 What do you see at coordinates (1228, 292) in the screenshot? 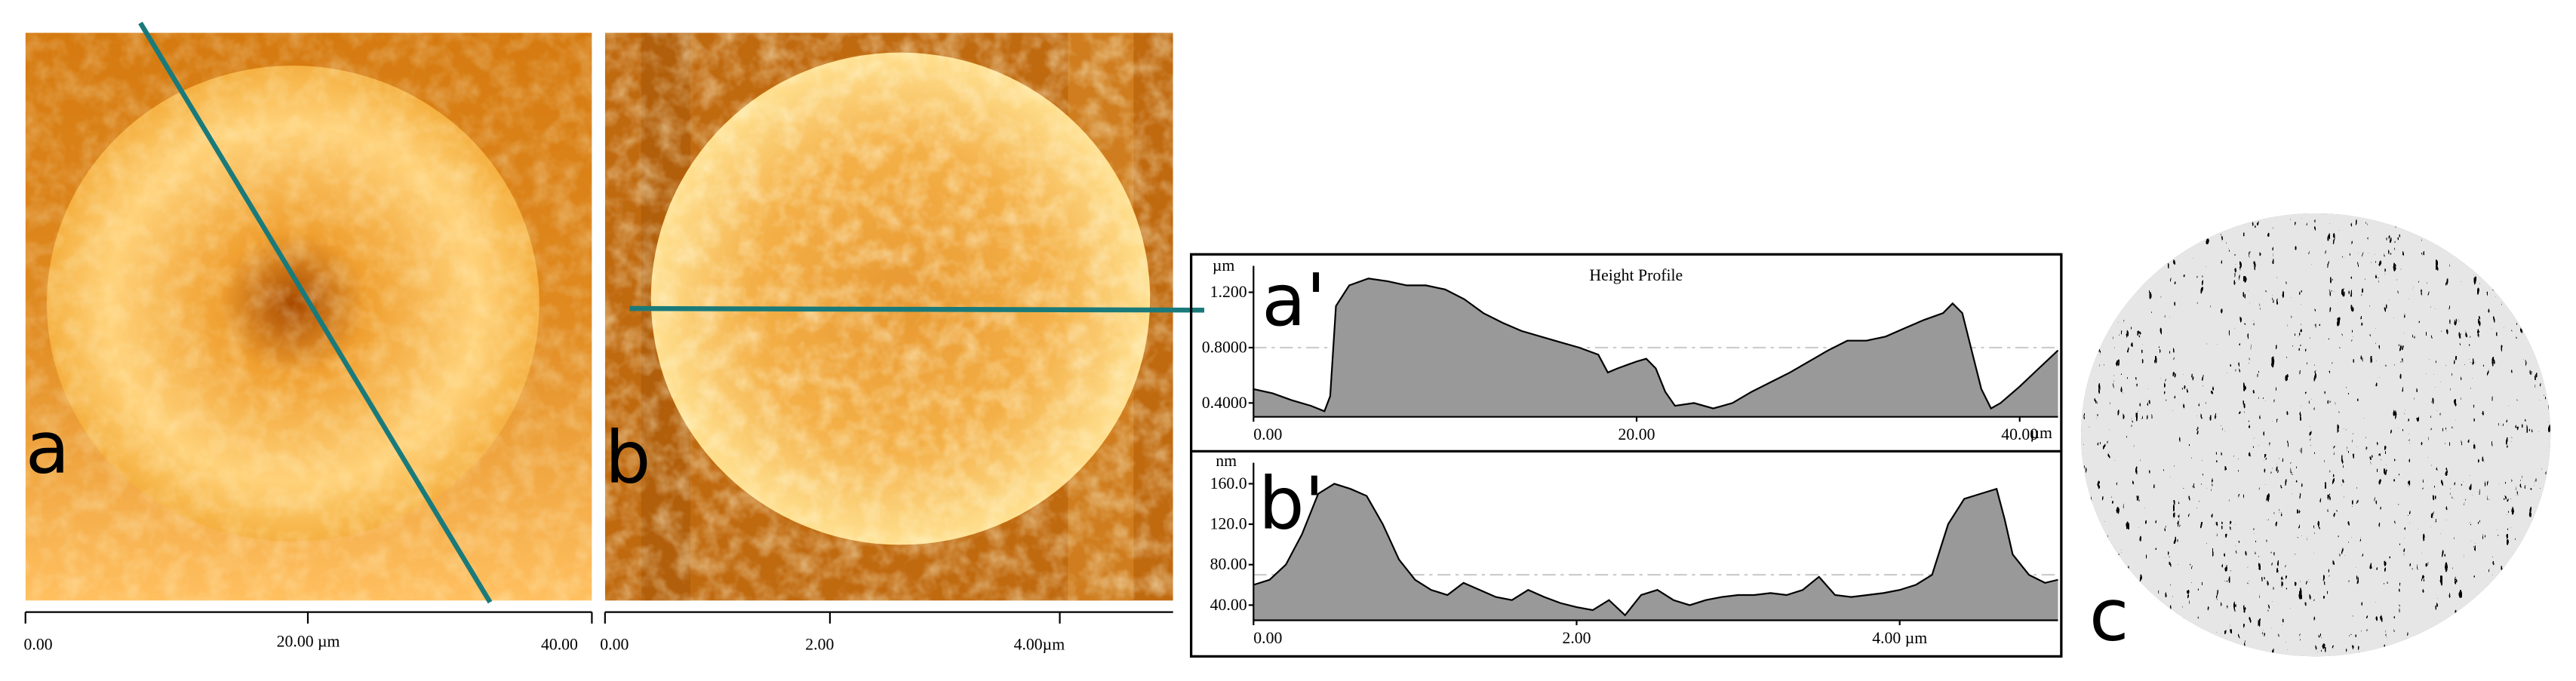
I see `y-tick-label: 1.200` at bounding box center [1228, 292].